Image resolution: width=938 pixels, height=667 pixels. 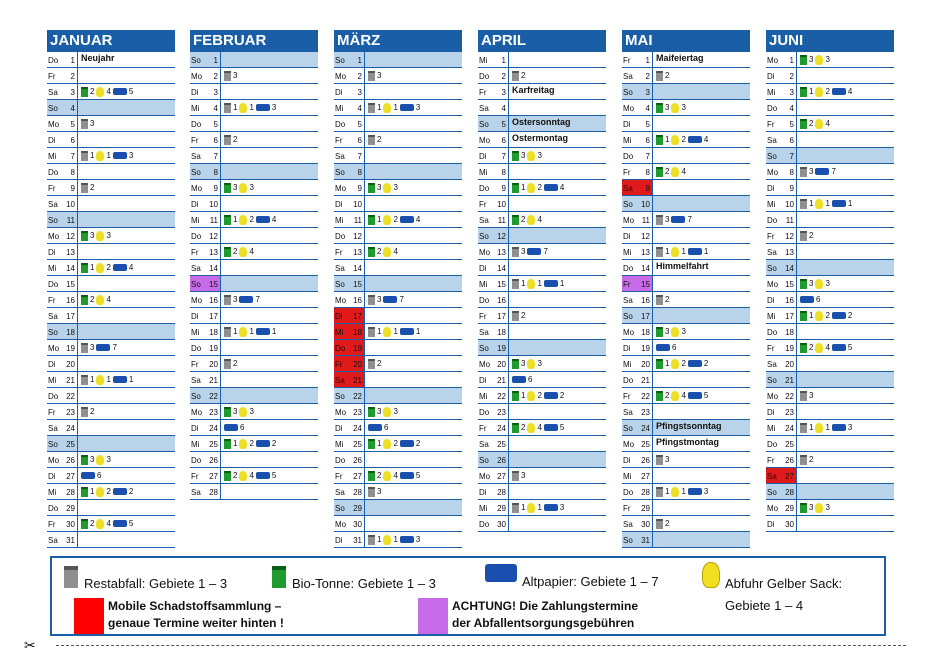 What do you see at coordinates (111, 204) in the screenshot?
I see `day-row: Sa 10` at bounding box center [111, 204].